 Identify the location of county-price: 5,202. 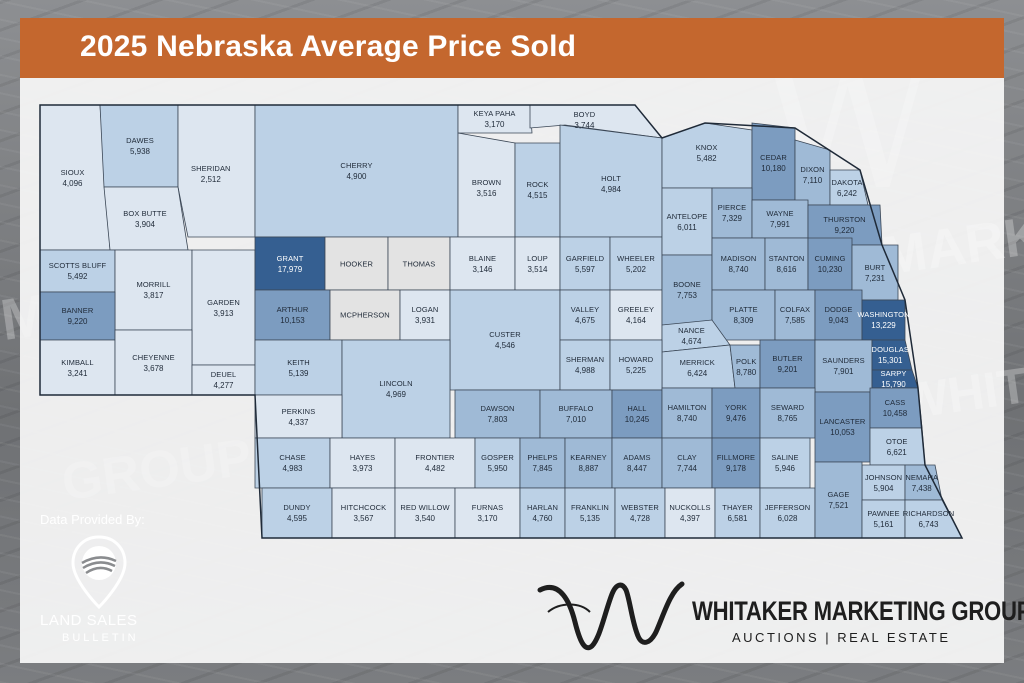
(636, 269).